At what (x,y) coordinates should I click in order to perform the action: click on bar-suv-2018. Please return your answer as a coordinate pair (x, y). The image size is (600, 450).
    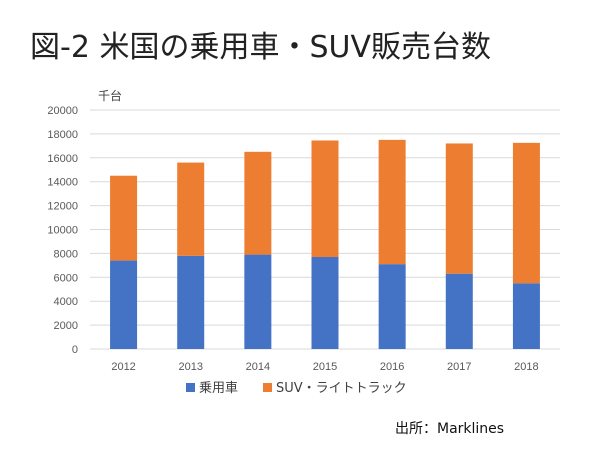
    Looking at the image, I should click on (526, 213).